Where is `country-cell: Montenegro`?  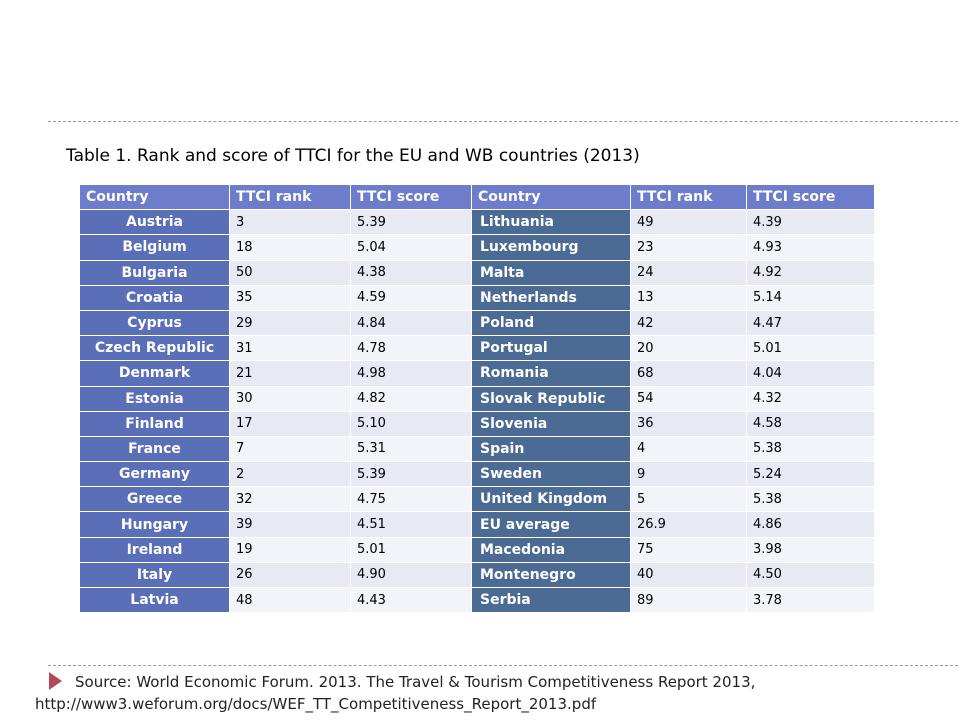 country-cell: Montenegro is located at coordinates (551, 575).